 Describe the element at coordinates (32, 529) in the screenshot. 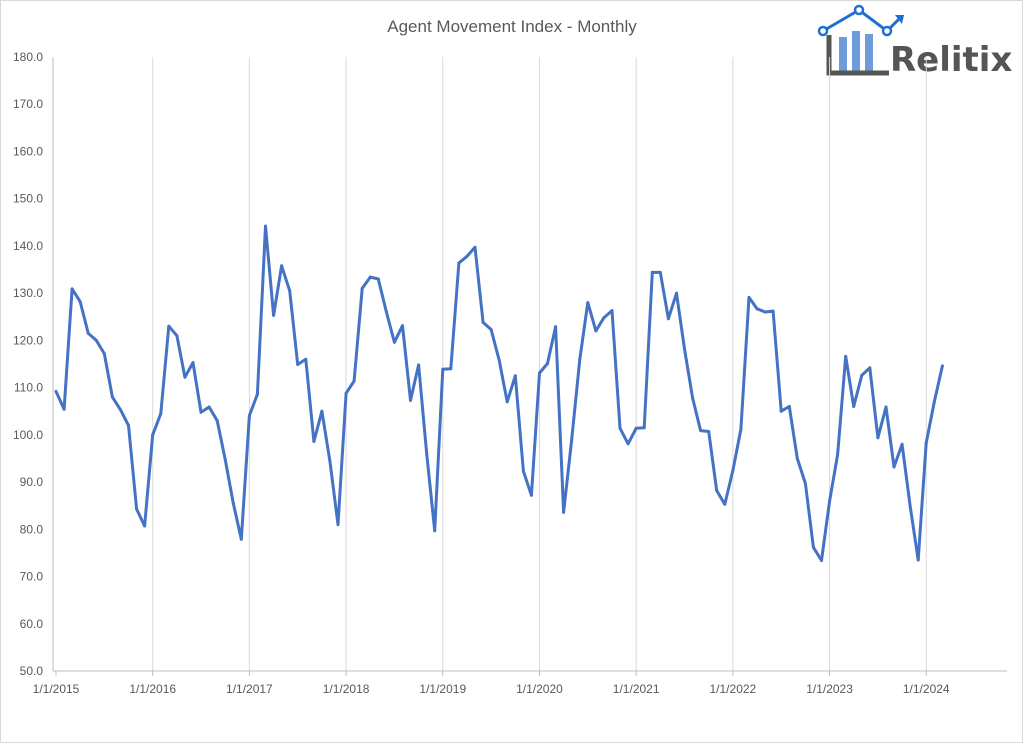

I see `y-tick-label: 80.0` at that location.